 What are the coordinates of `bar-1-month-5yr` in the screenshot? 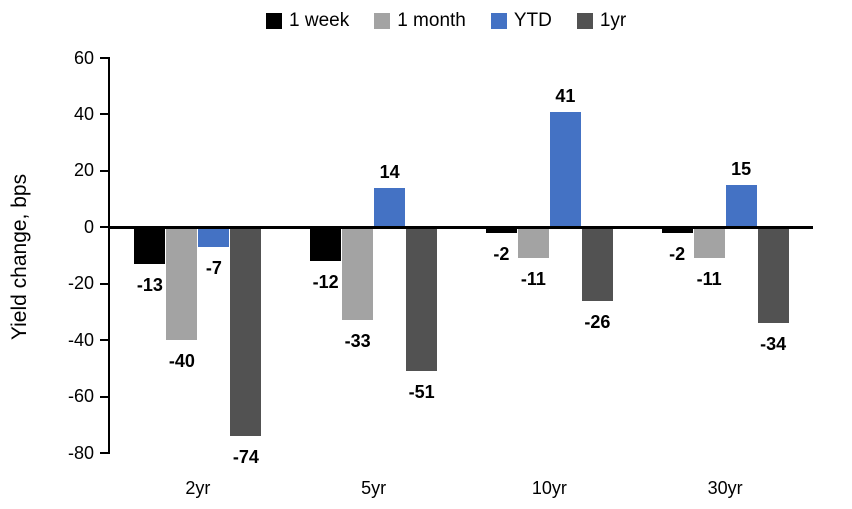 It's located at (358, 274).